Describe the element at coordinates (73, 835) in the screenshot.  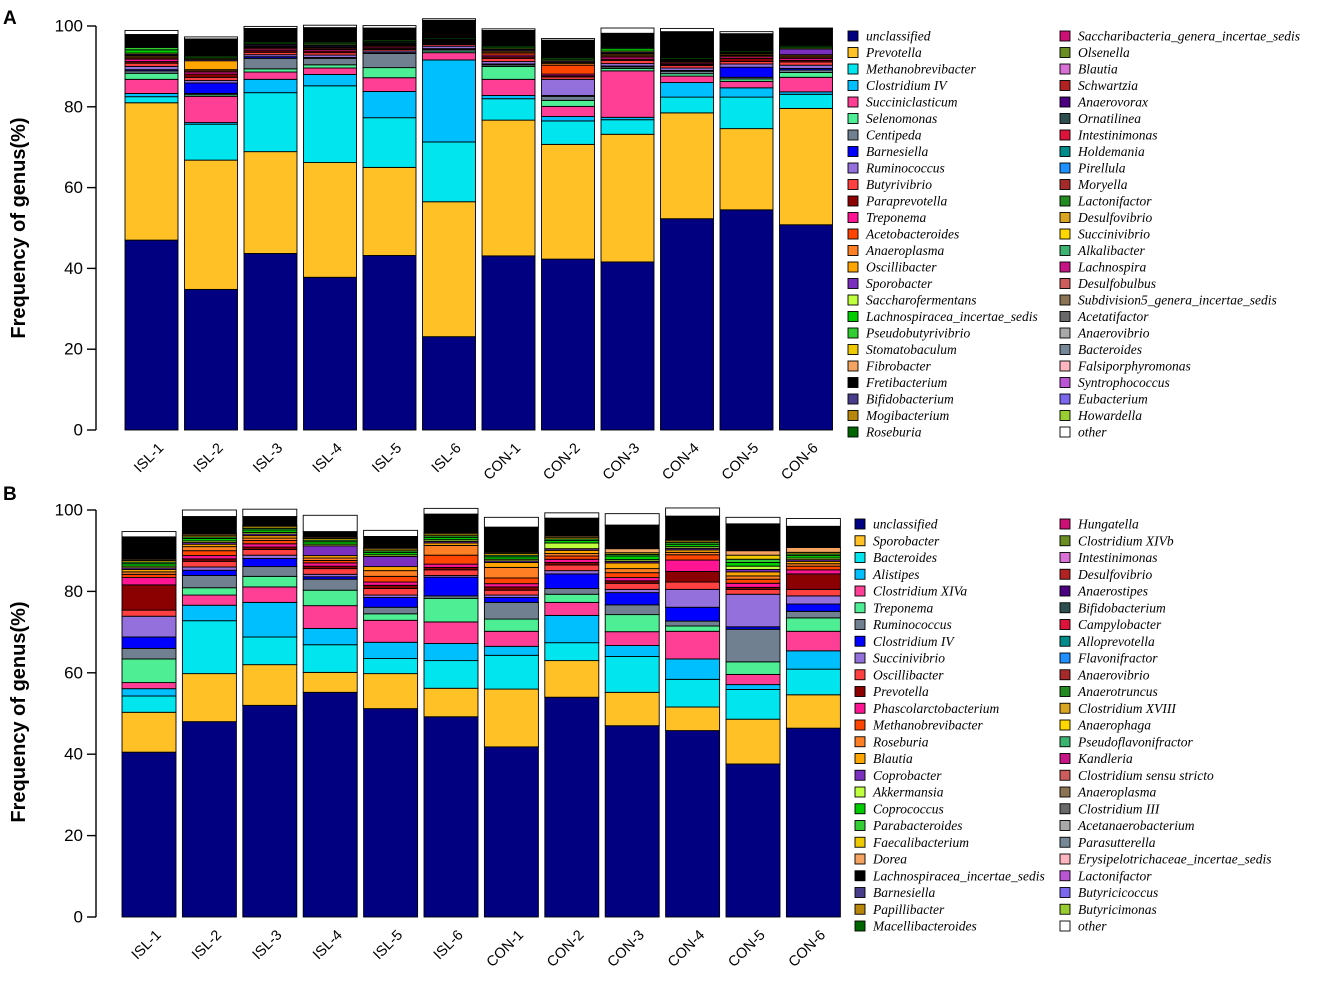
I see `panel-b-y-tick-label: 20` at that location.